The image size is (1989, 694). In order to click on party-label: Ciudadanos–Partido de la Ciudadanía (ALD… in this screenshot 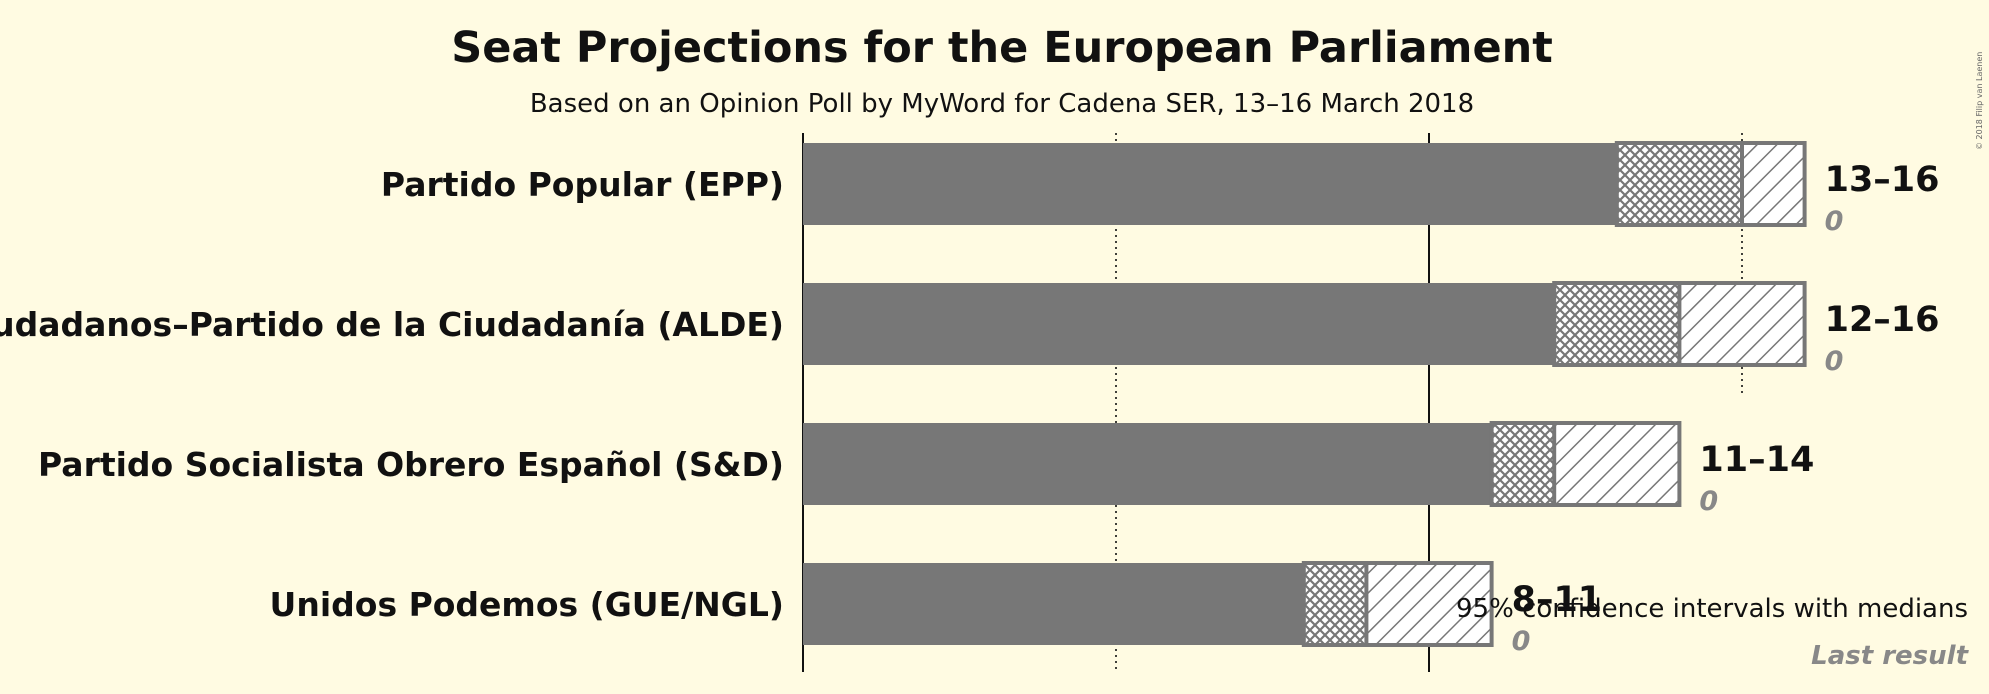, I will do `click(392, 324)`.